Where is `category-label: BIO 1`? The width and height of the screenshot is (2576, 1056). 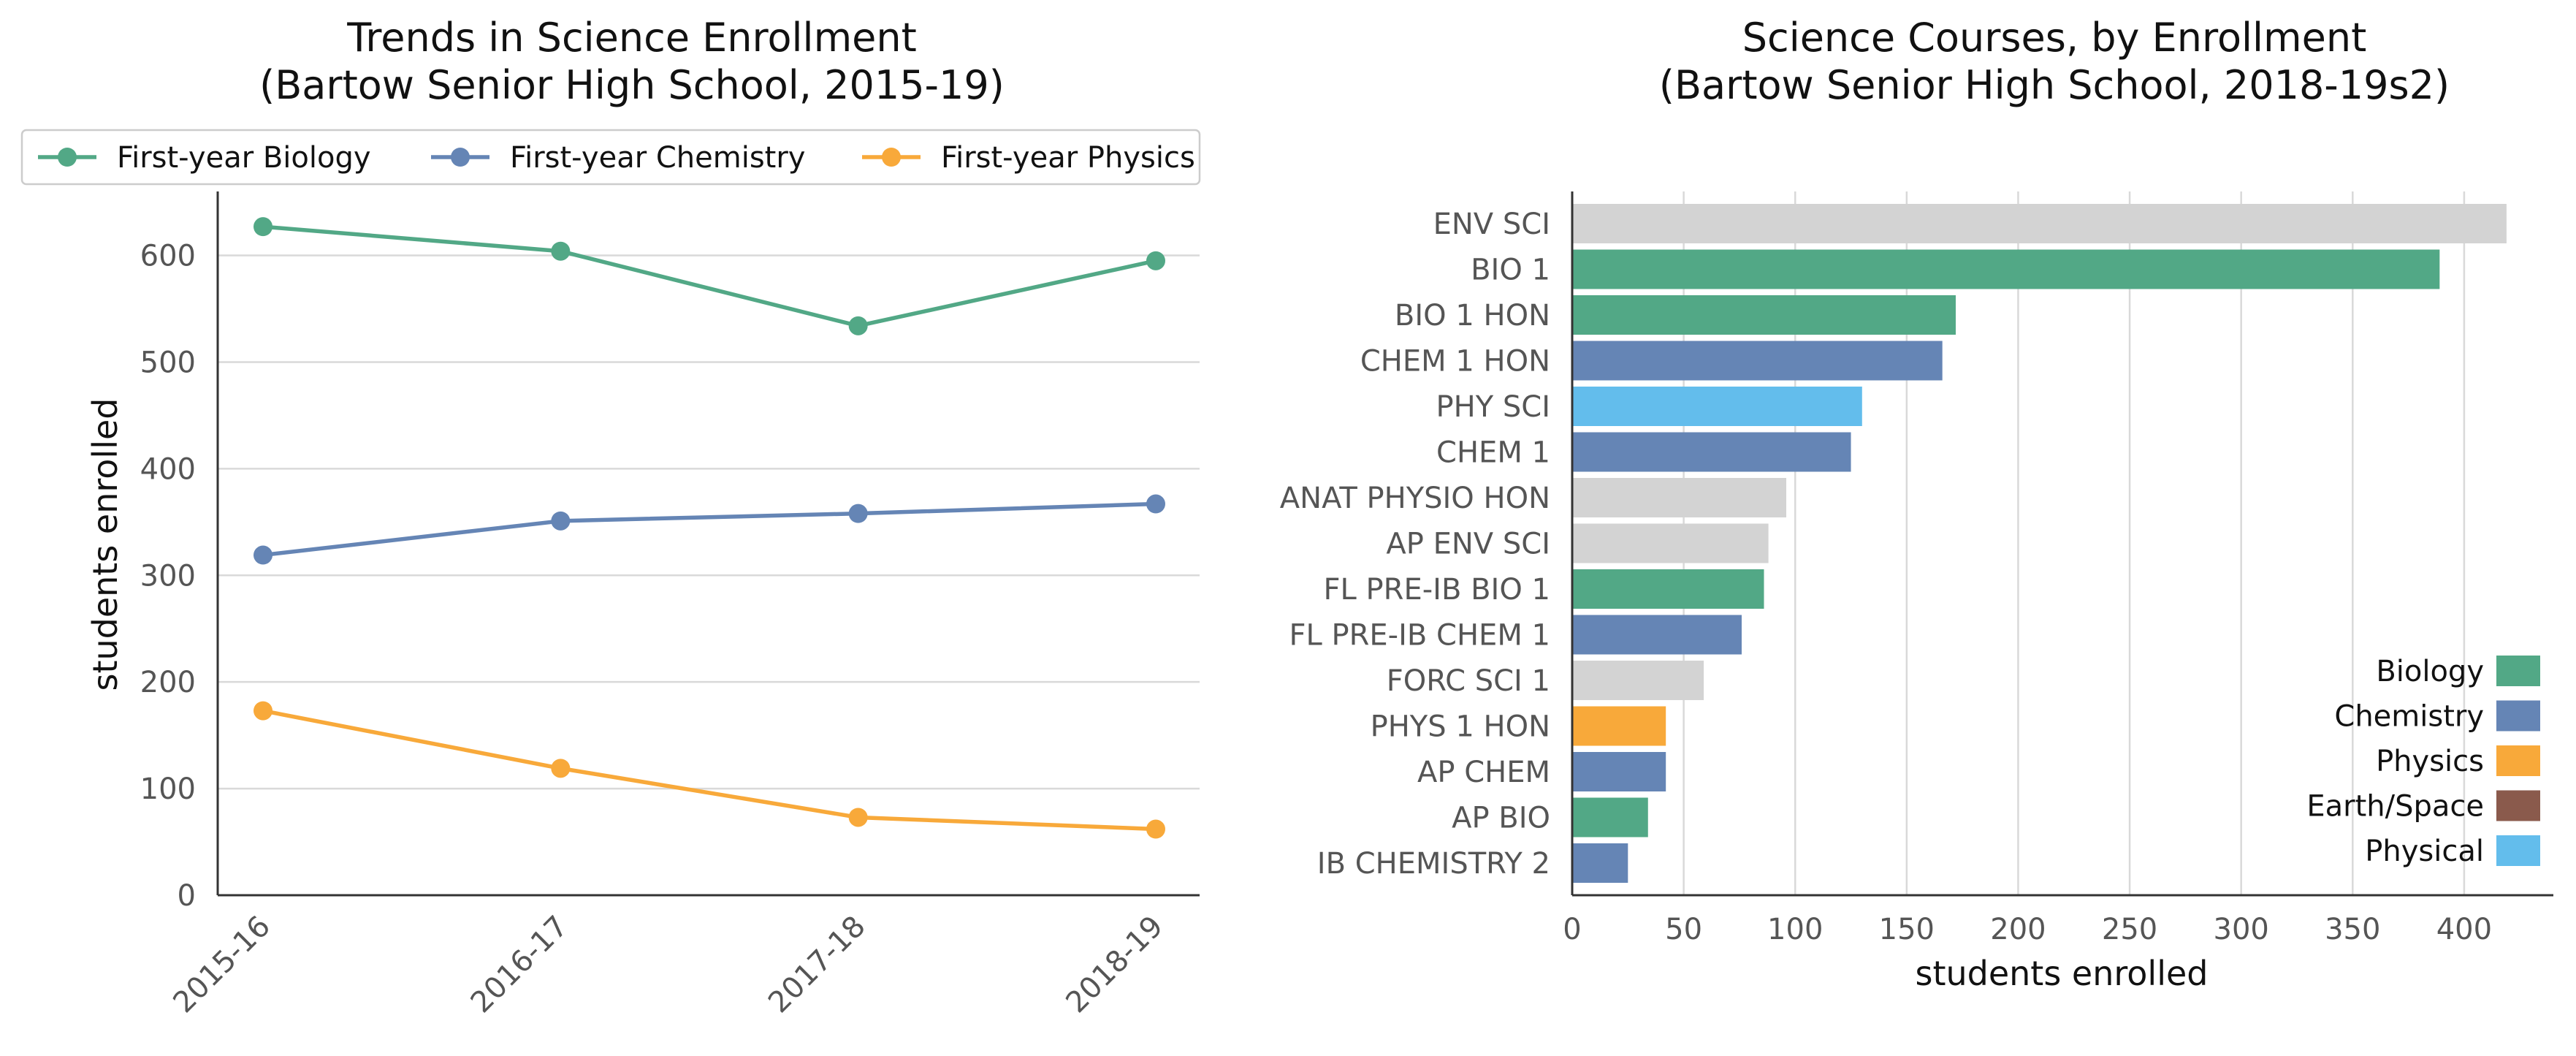 category-label: BIO 1 is located at coordinates (1511, 270).